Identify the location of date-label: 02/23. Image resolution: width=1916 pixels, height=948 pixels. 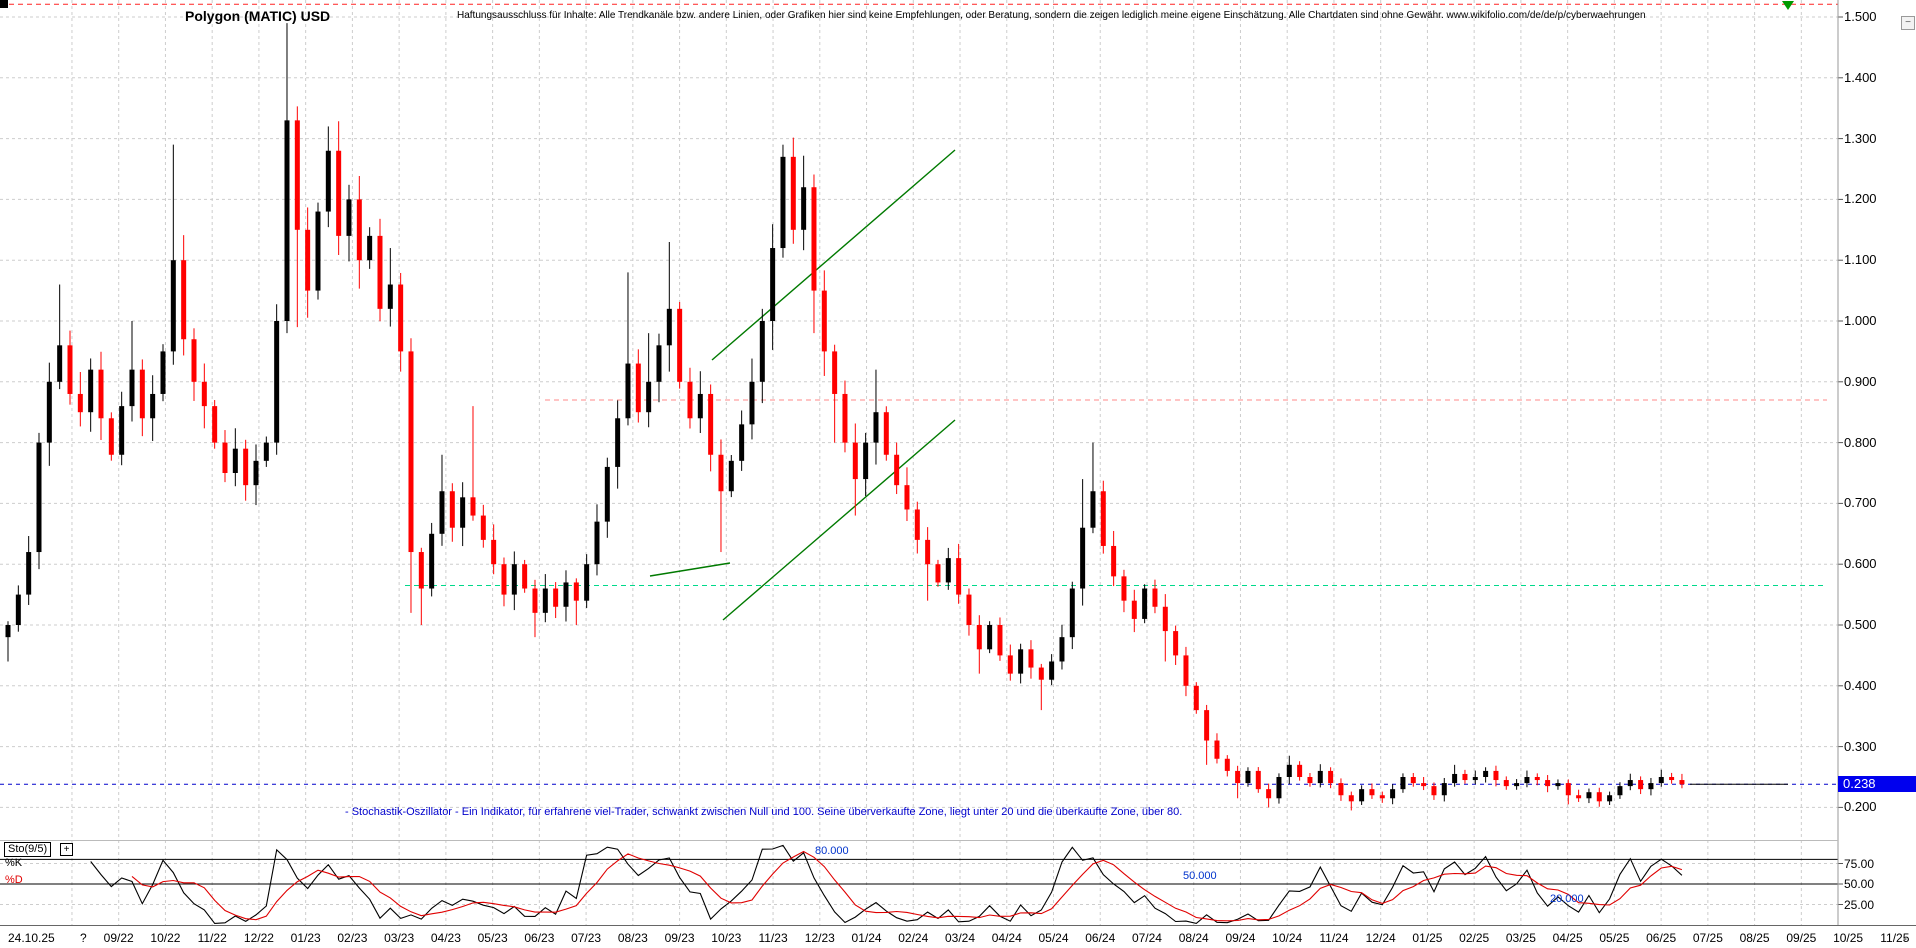
(352, 938).